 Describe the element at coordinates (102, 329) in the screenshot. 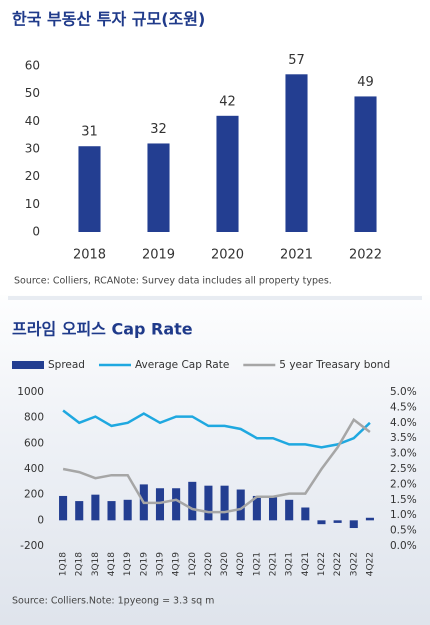

I see `chart-title: 프라임 오피스 Cap Rate` at that location.